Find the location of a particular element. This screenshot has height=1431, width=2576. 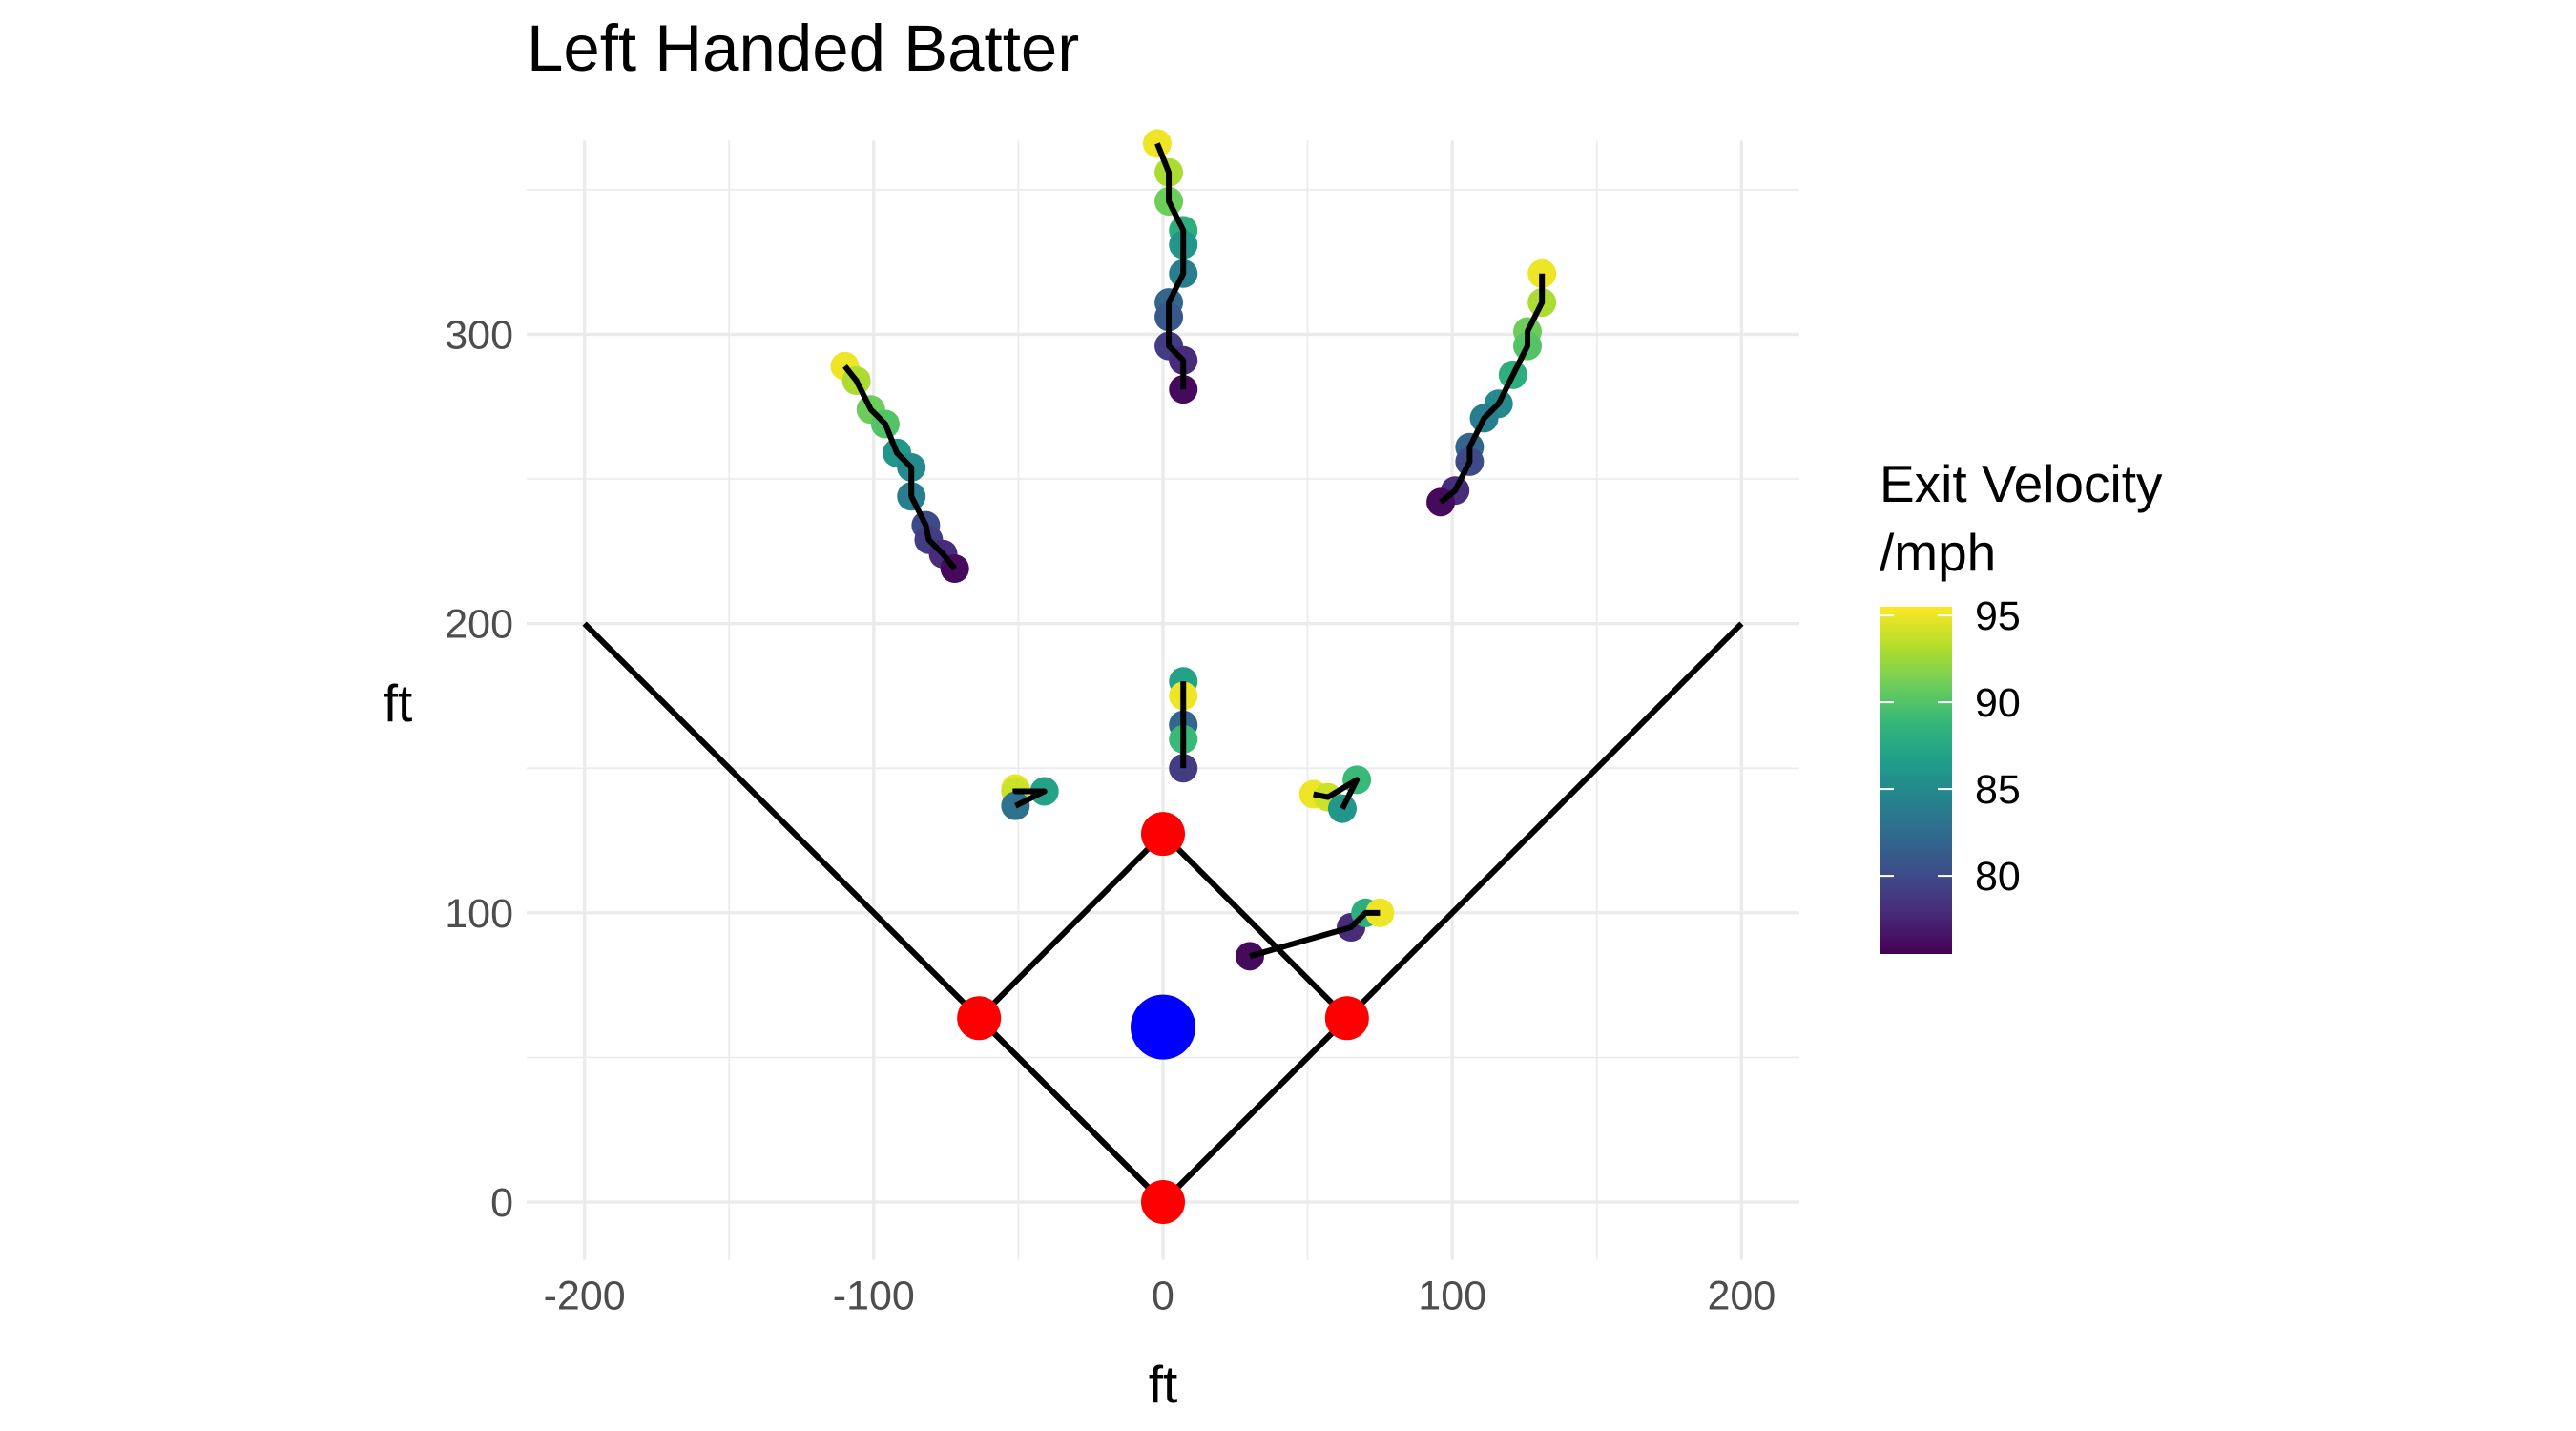

y-tick-label: 100 is located at coordinates (479, 914).